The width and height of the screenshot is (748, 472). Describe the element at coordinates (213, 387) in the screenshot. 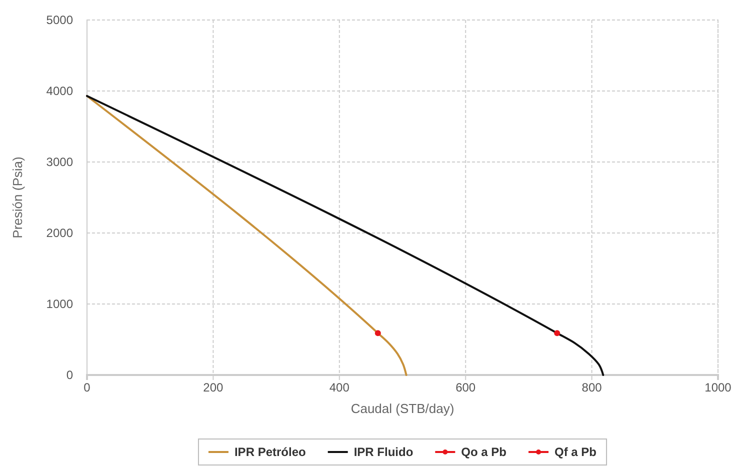

I see `x-tick-label: 200` at that location.